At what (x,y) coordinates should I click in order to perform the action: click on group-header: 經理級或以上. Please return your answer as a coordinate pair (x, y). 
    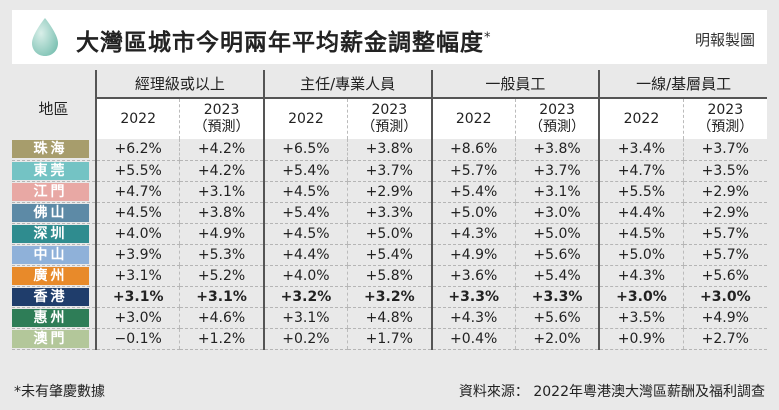
    Looking at the image, I should click on (179, 84).